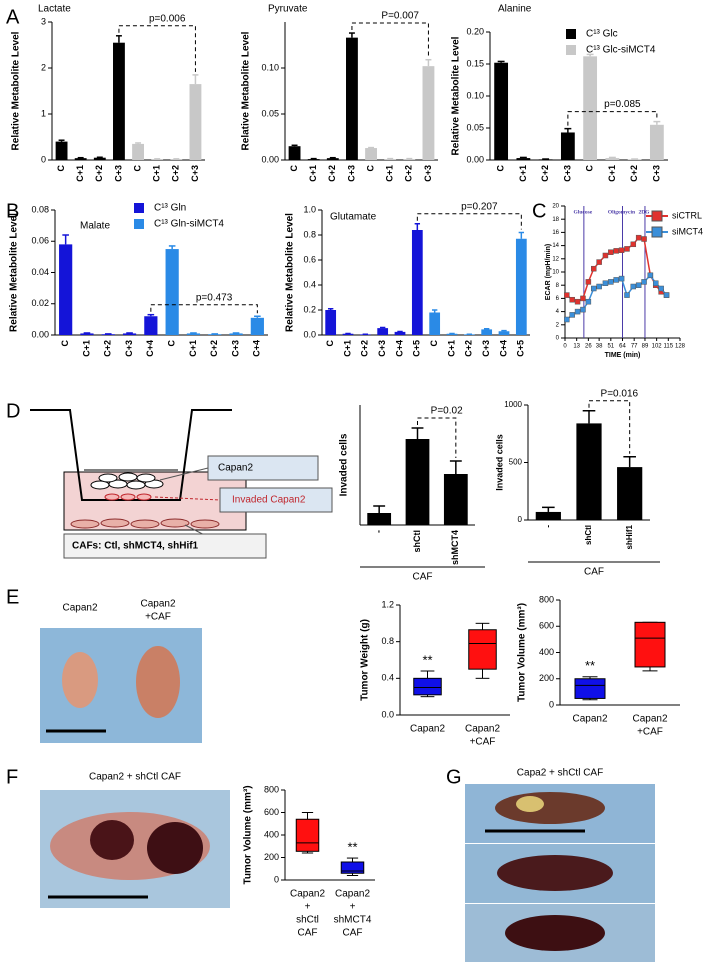 This screenshot has width=711, height=970. I want to click on x-tick-label: 51, so click(610, 347).